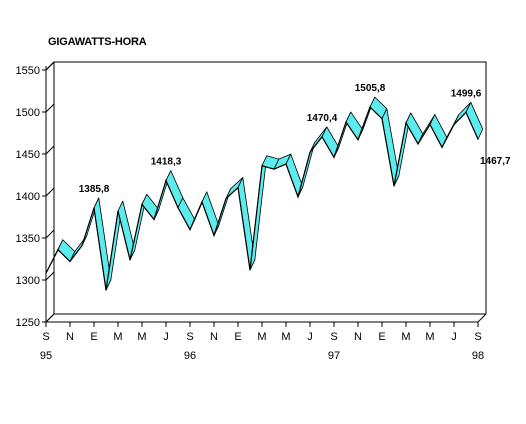 This screenshot has height=424, width=526. What do you see at coordinates (28, 323) in the screenshot?
I see `y-tick-label: 1250` at bounding box center [28, 323].